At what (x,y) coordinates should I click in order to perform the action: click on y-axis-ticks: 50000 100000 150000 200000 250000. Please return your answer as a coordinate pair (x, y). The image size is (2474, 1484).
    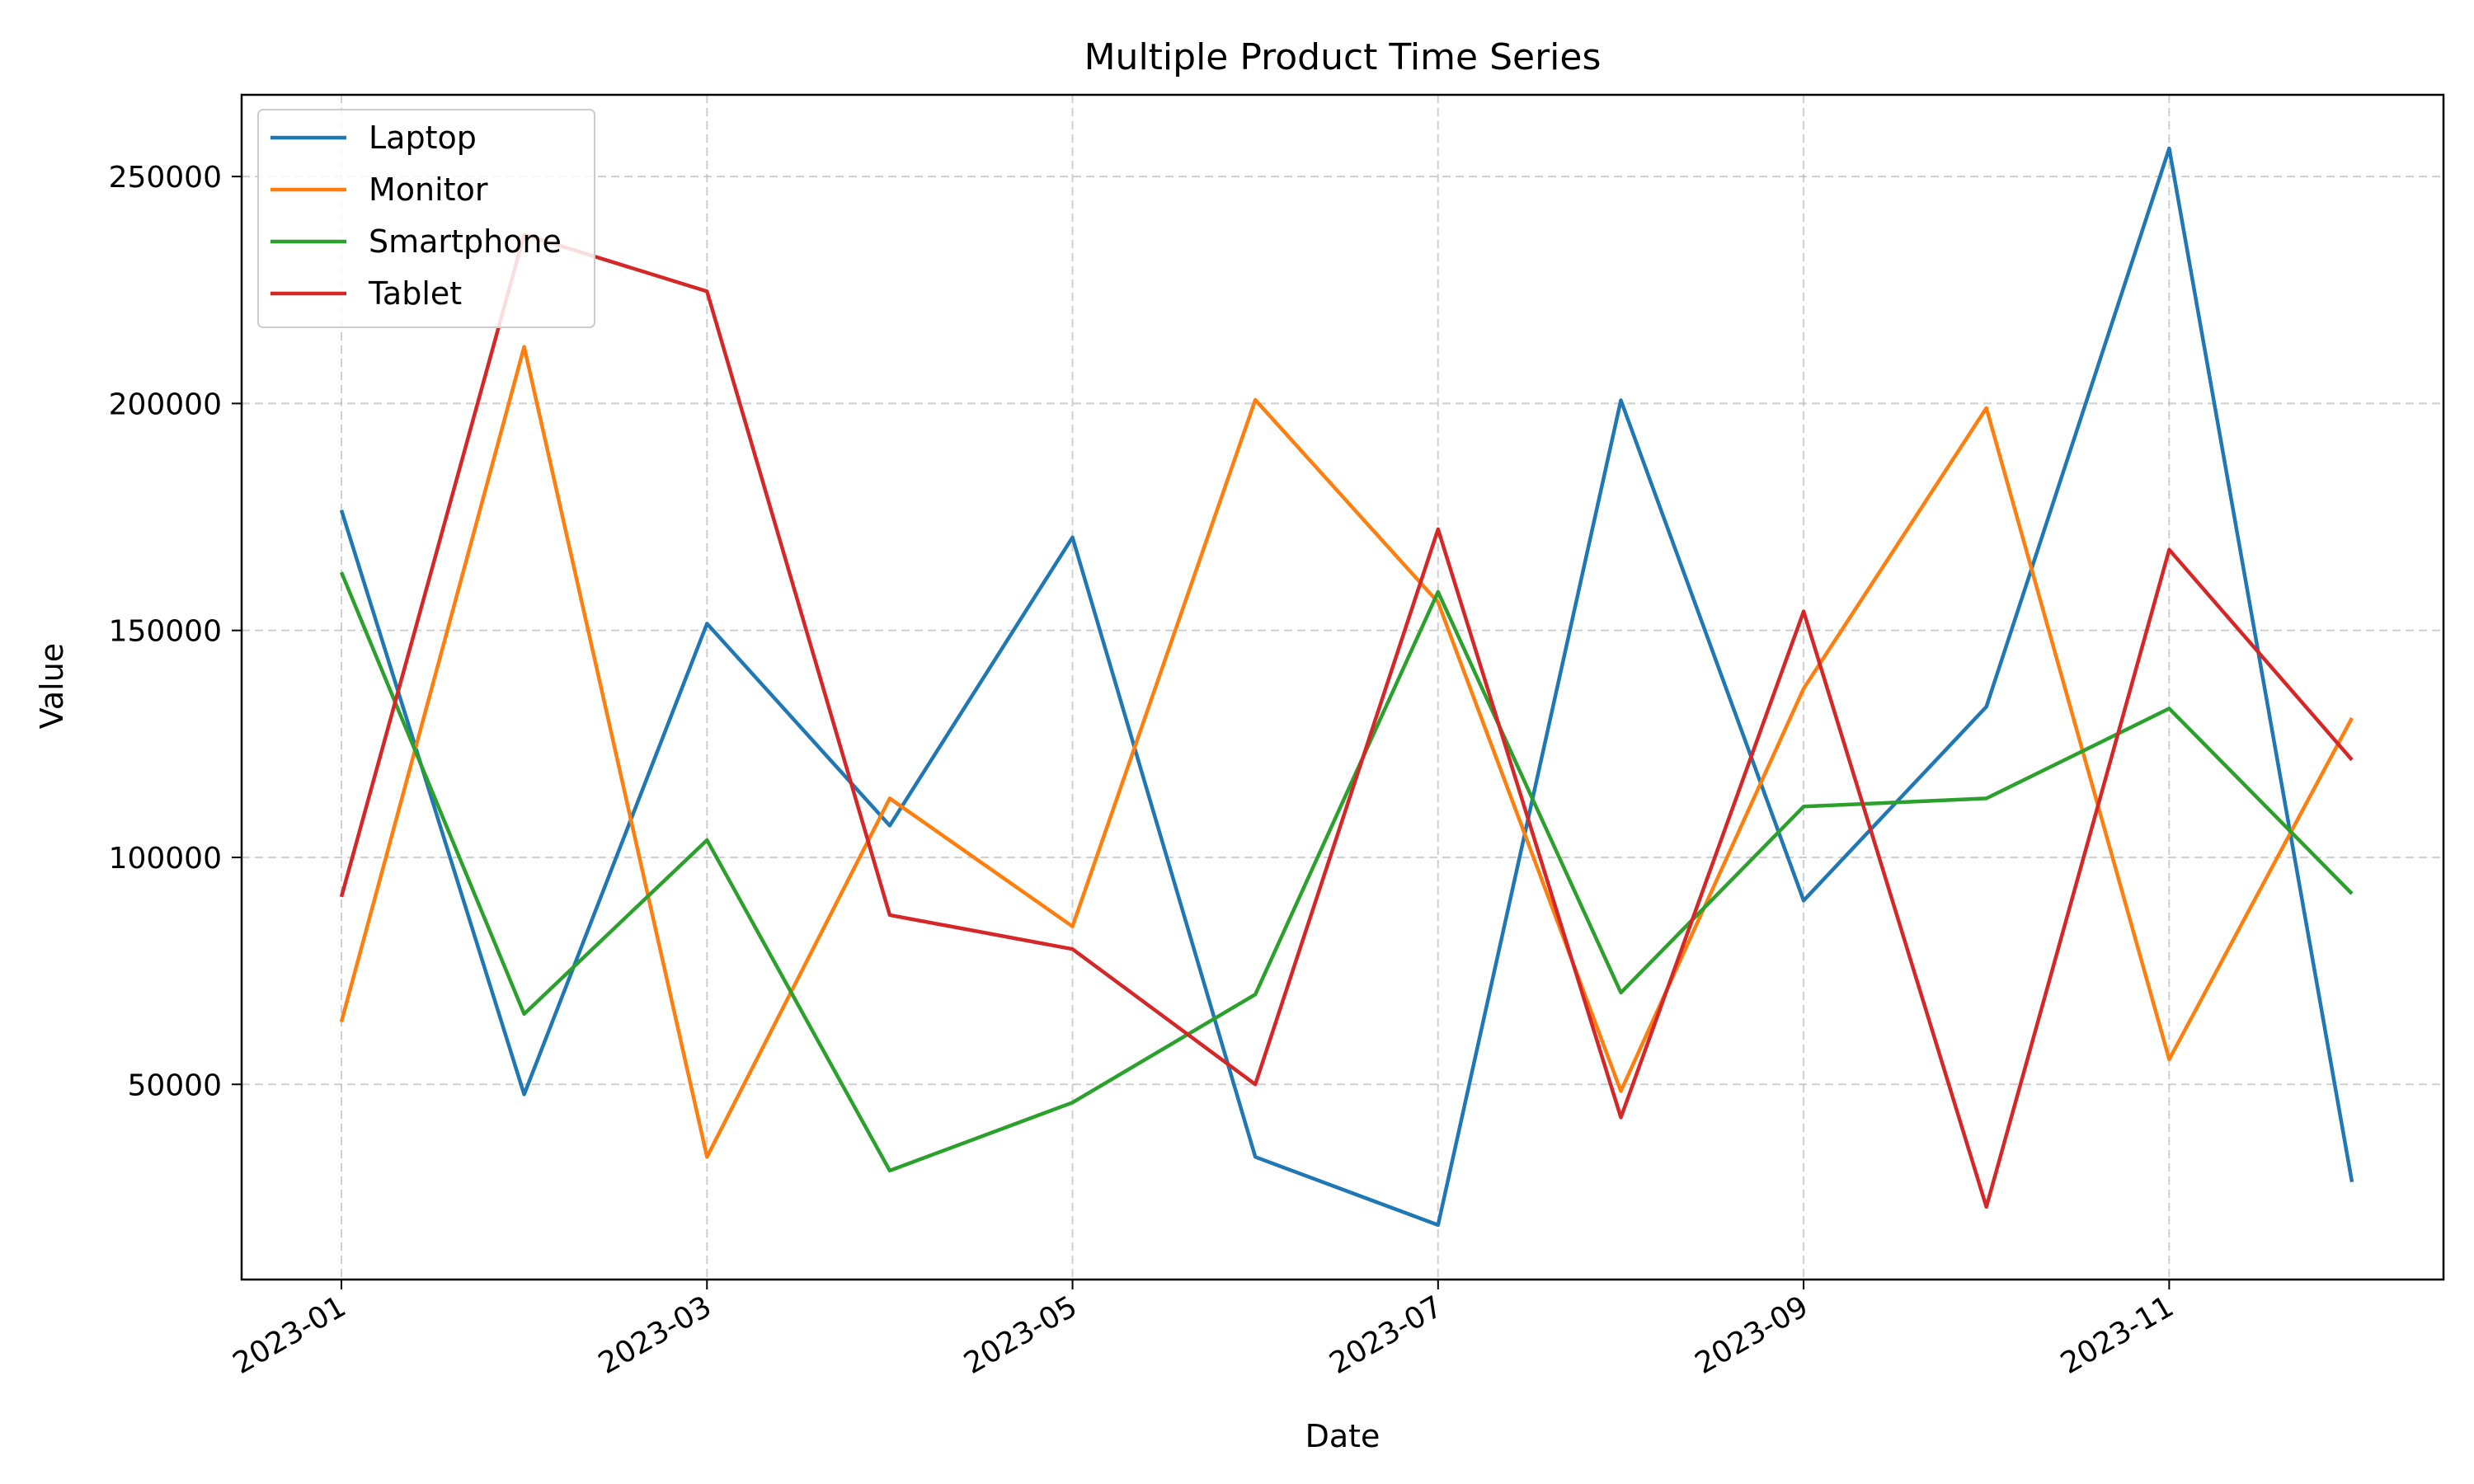
    Looking at the image, I should click on (175, 631).